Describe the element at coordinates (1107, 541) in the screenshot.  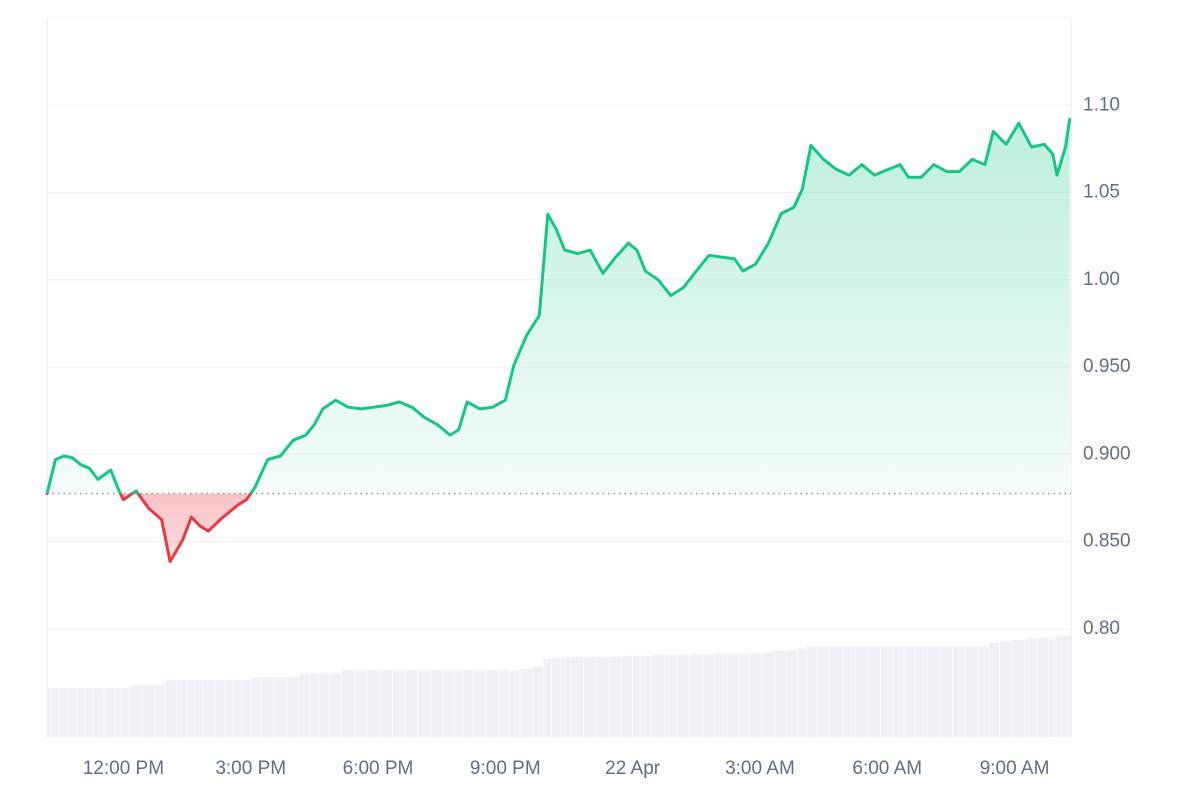
I see `y-tick-label: 0.850` at that location.